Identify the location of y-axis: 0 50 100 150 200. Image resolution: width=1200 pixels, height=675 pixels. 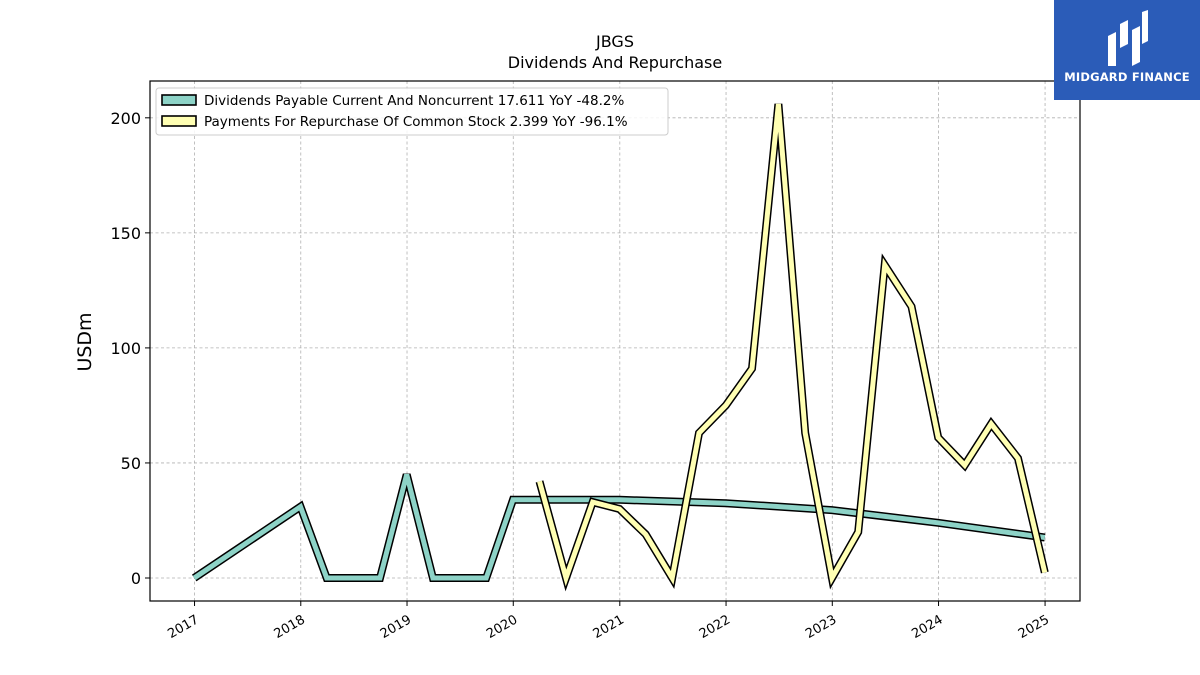
(130, 348).